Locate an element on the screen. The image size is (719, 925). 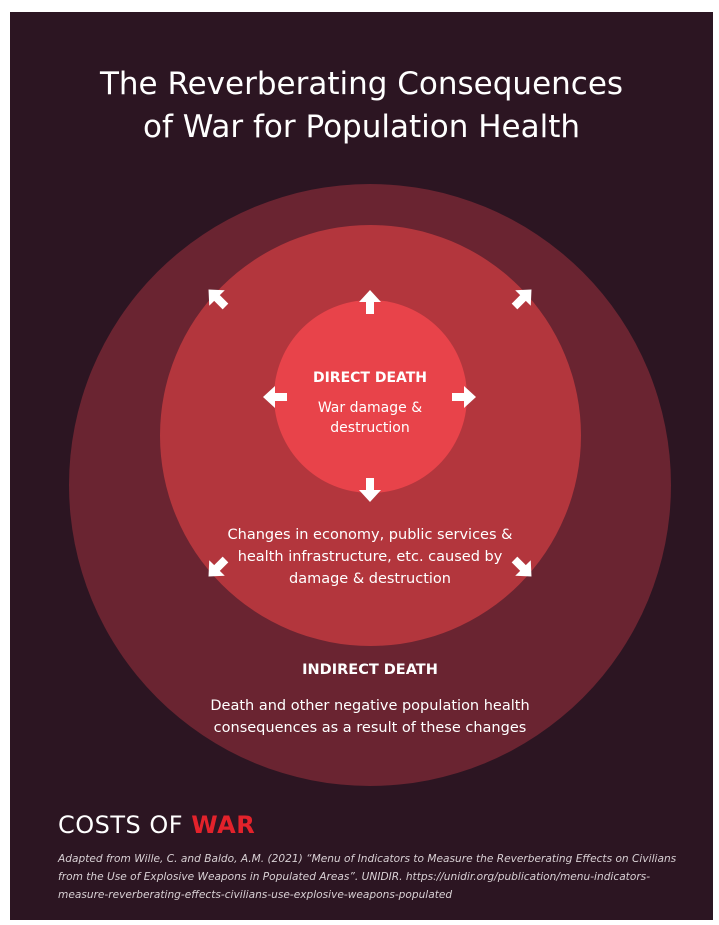
arrow-left-icon is located at coordinates (275, 397).